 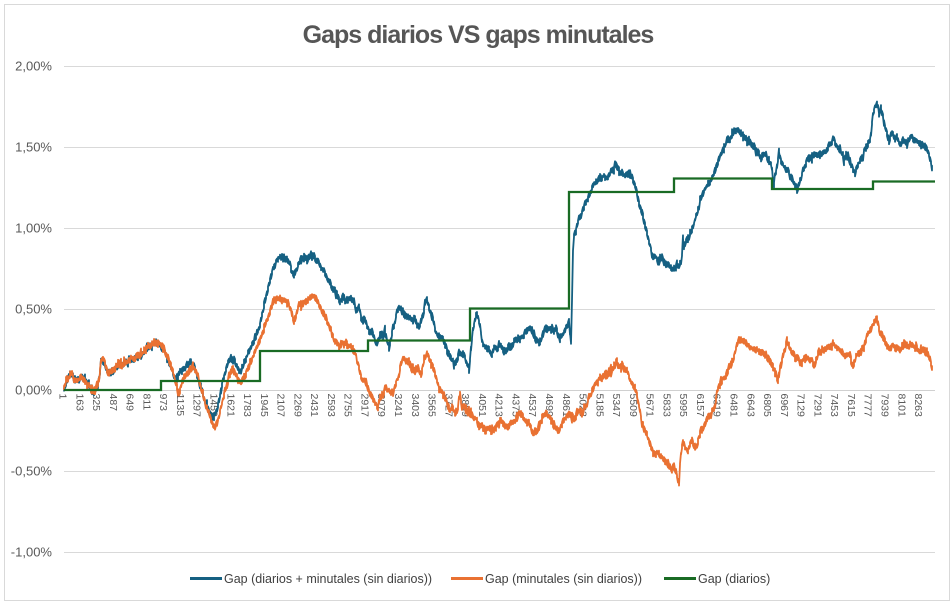 What do you see at coordinates (79, 403) in the screenshot?
I see `svg-text: 163` at bounding box center [79, 403].